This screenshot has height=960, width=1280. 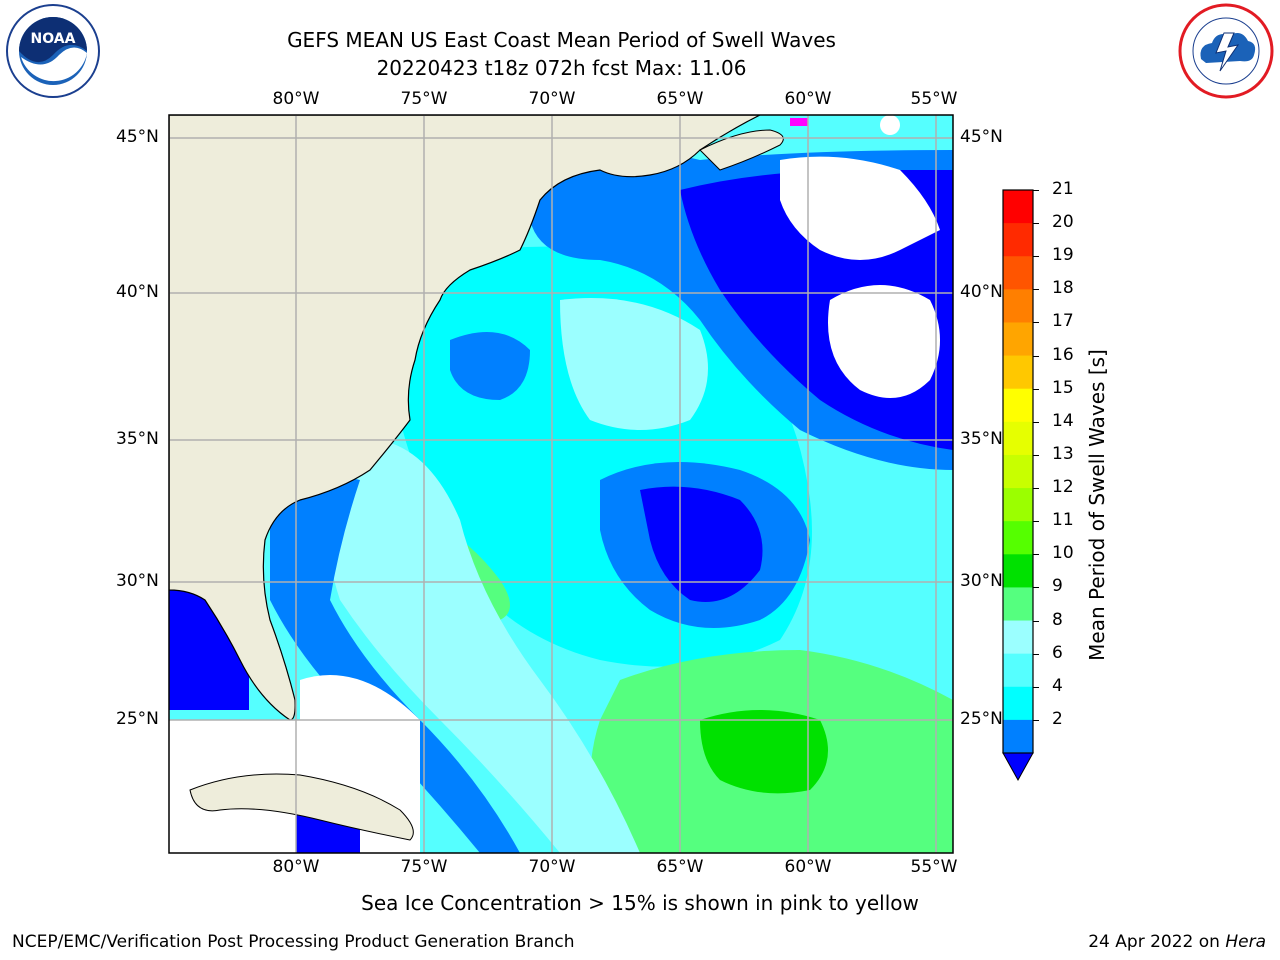 What do you see at coordinates (934, 867) in the screenshot?
I see `lon-label-bottom: 55°W` at bounding box center [934, 867].